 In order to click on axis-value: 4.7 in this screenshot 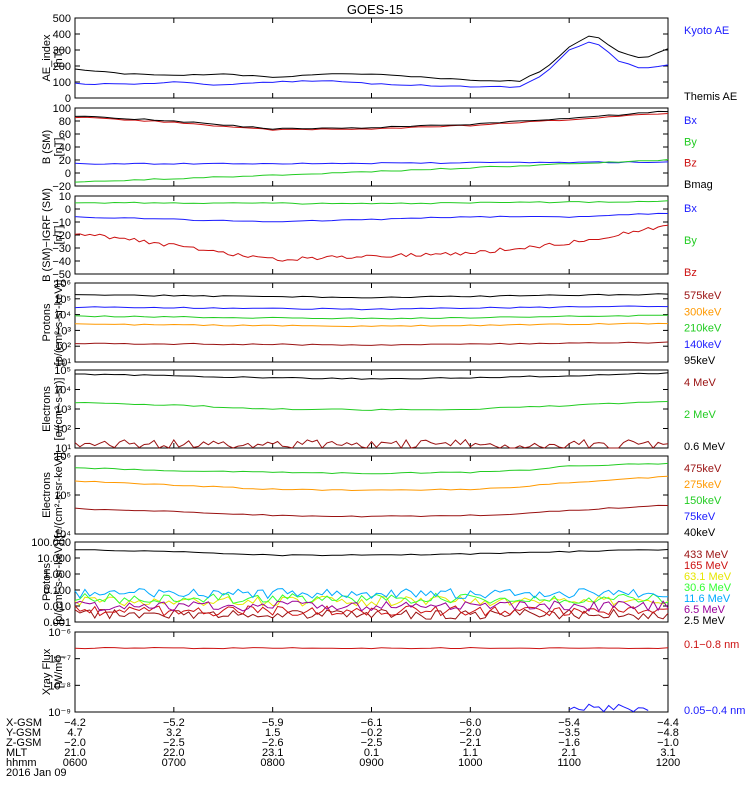, I will do `click(74, 733)`.